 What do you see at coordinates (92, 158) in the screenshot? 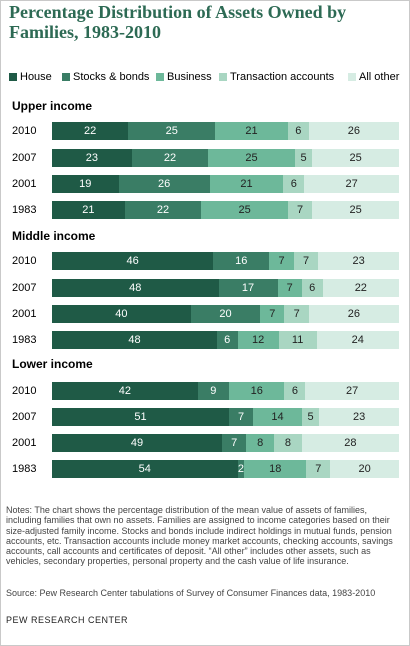
I see `bar-segment-house: 23` at bounding box center [92, 158].